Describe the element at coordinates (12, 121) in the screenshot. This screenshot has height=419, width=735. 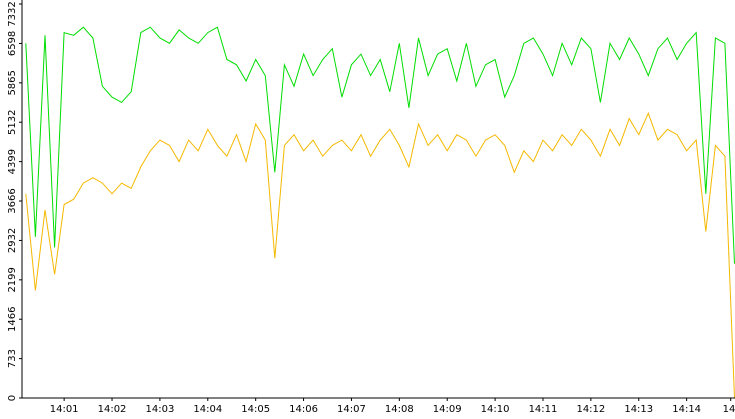
I see `y-tick-label: 5132` at that location.